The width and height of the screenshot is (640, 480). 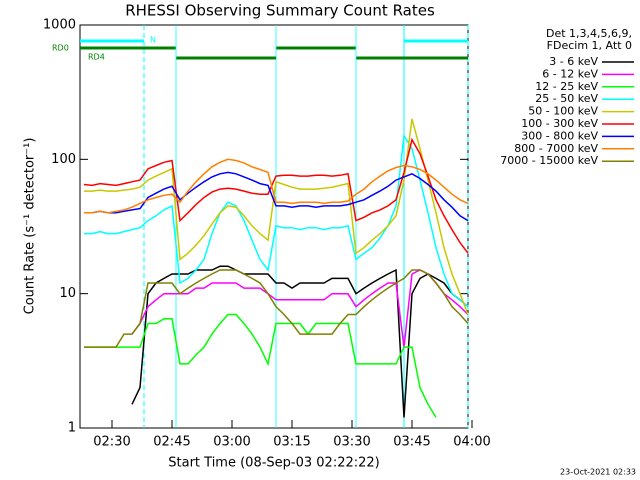 I want to click on legend-label: 100 - 300 keV, so click(x=559, y=123).